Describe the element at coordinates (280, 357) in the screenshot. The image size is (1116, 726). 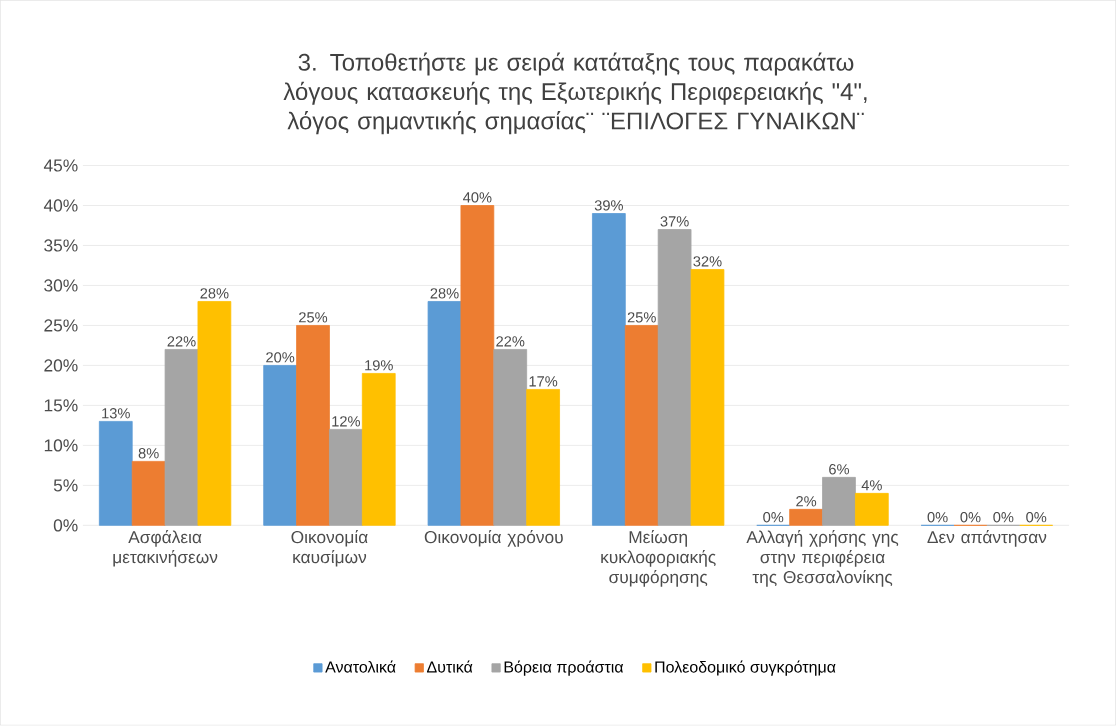
I see `data-label: 20%` at that location.